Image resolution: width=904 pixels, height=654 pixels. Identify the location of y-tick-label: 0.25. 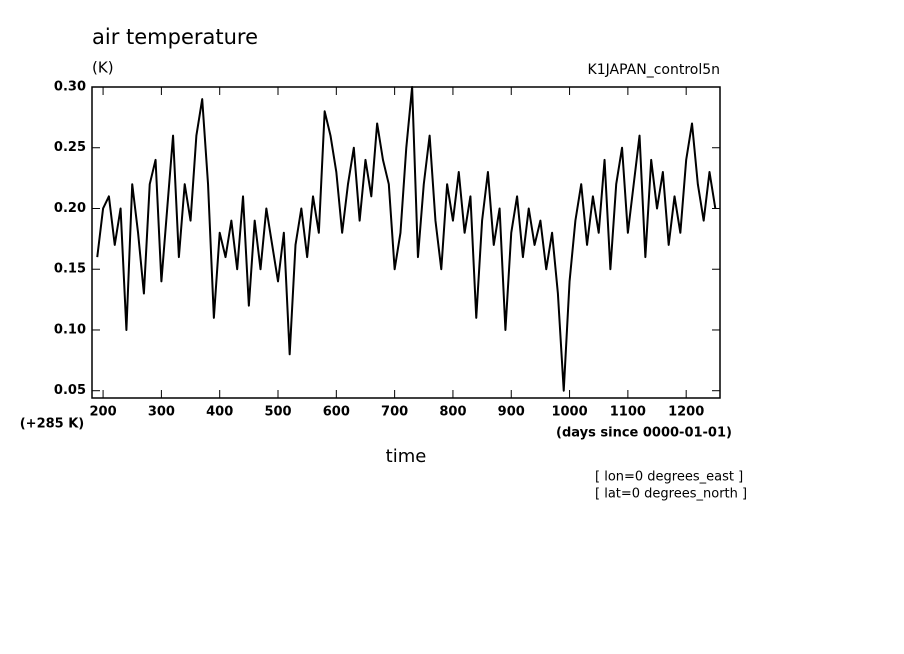
(70, 147).